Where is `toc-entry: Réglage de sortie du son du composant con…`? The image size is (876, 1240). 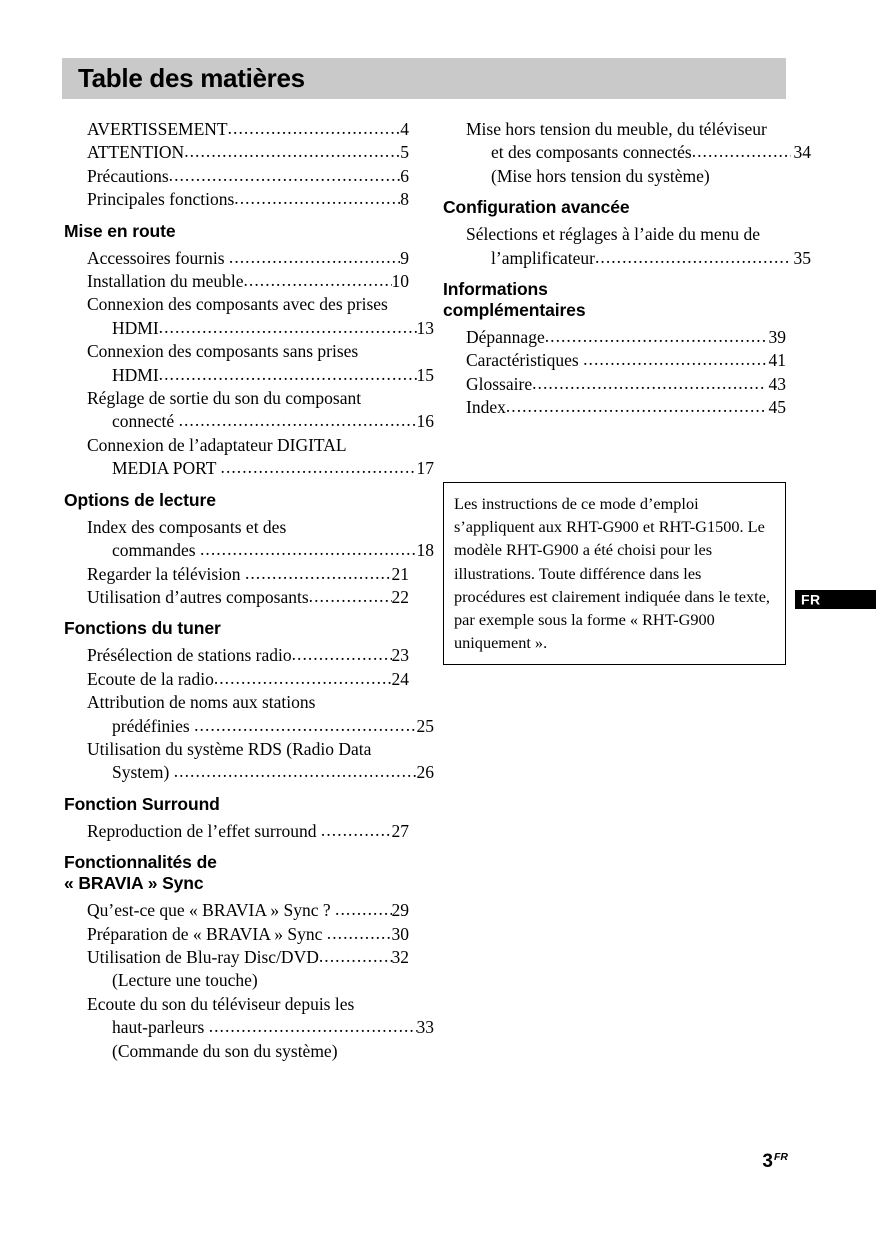 toc-entry: Réglage de sortie du son du composant con… is located at coordinates (249, 410).